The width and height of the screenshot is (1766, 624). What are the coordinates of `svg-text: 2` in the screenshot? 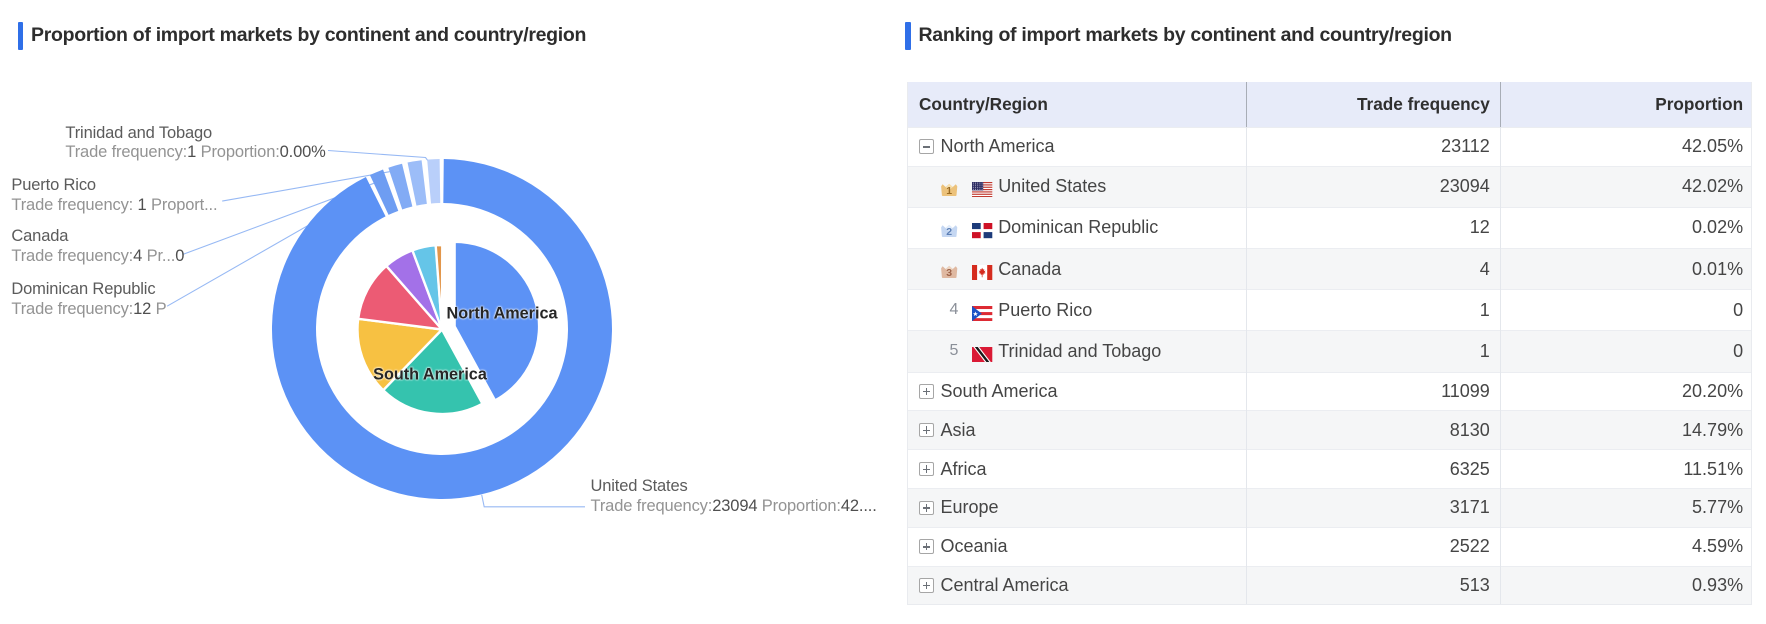 It's located at (949, 232).